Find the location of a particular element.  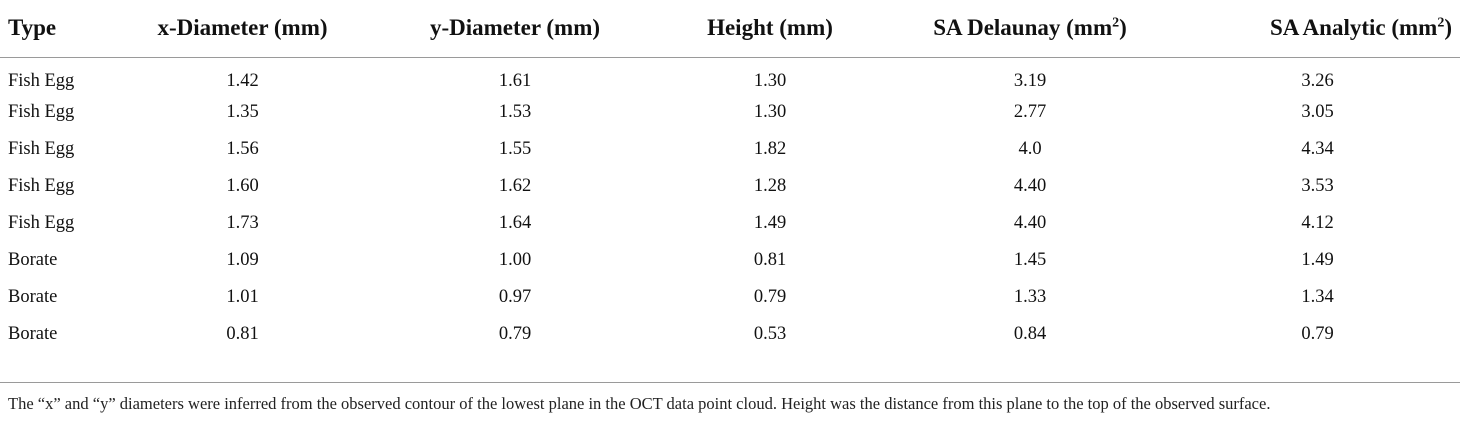

table-bottom-rule is located at coordinates (730, 382).